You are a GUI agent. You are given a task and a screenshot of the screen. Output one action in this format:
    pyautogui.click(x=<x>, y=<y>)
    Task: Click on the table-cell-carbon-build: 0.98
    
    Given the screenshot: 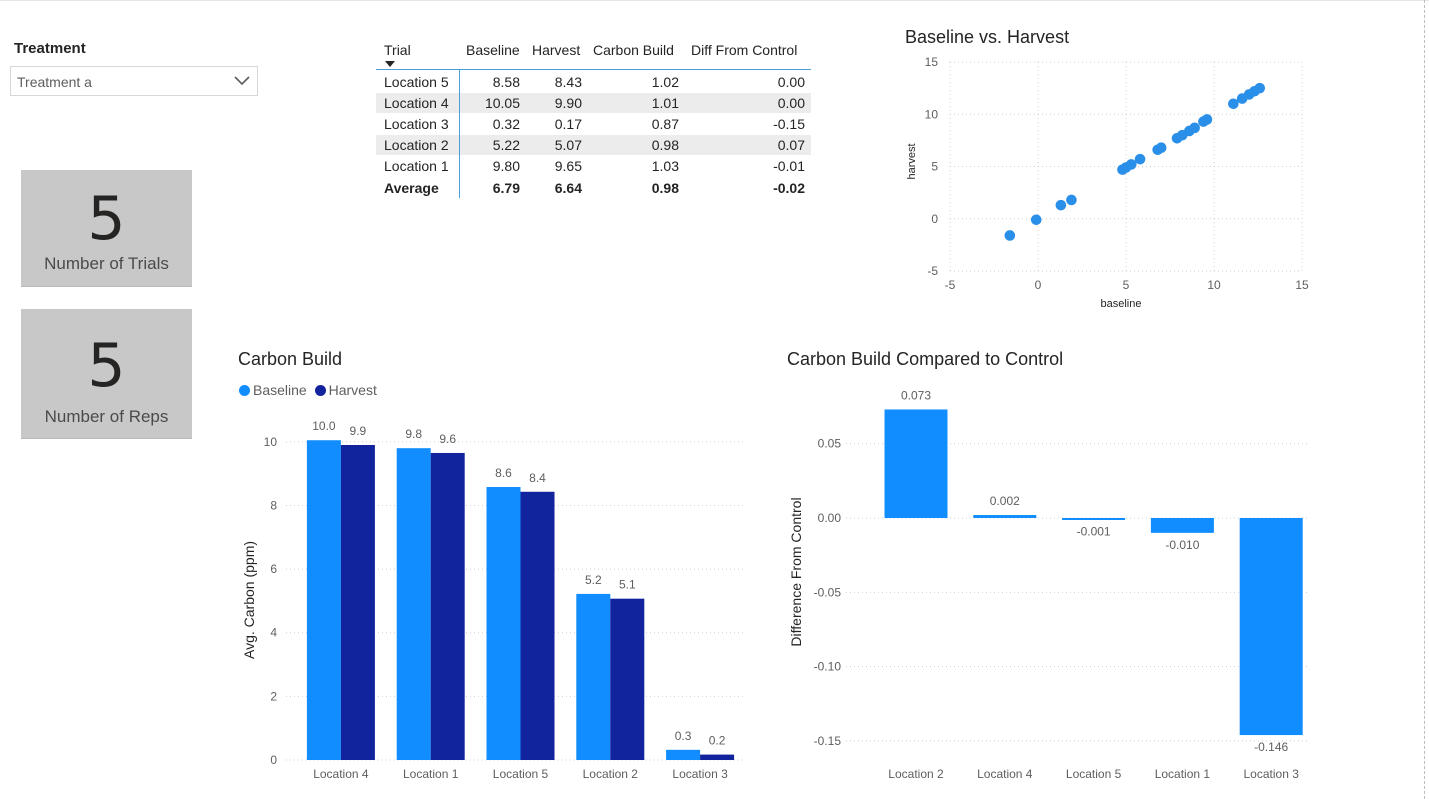 What is the action you would take?
    pyautogui.click(x=665, y=145)
    